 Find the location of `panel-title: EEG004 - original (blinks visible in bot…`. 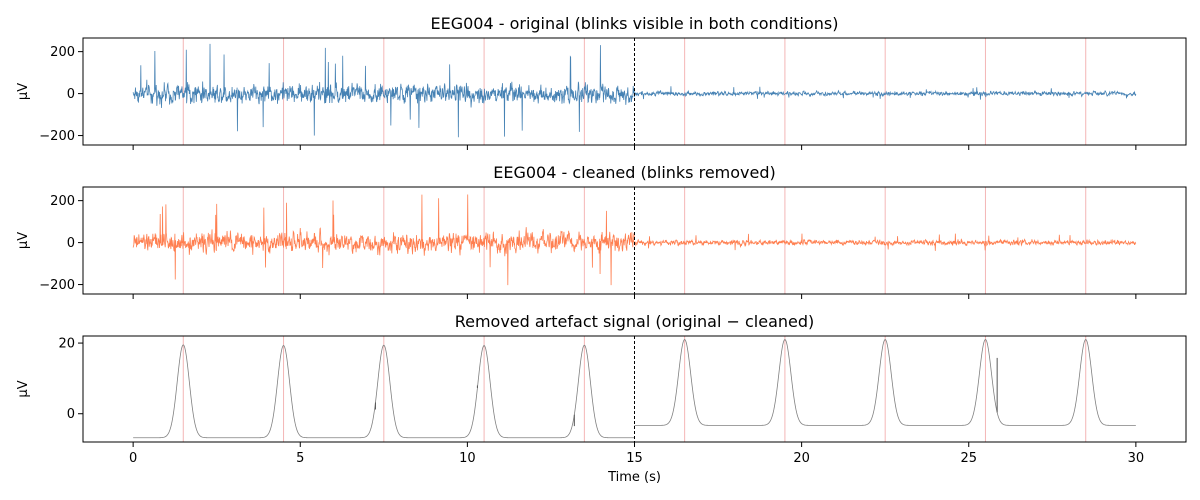

panel-title: EEG004 - original (blinks visible in bot… is located at coordinates (634, 23).